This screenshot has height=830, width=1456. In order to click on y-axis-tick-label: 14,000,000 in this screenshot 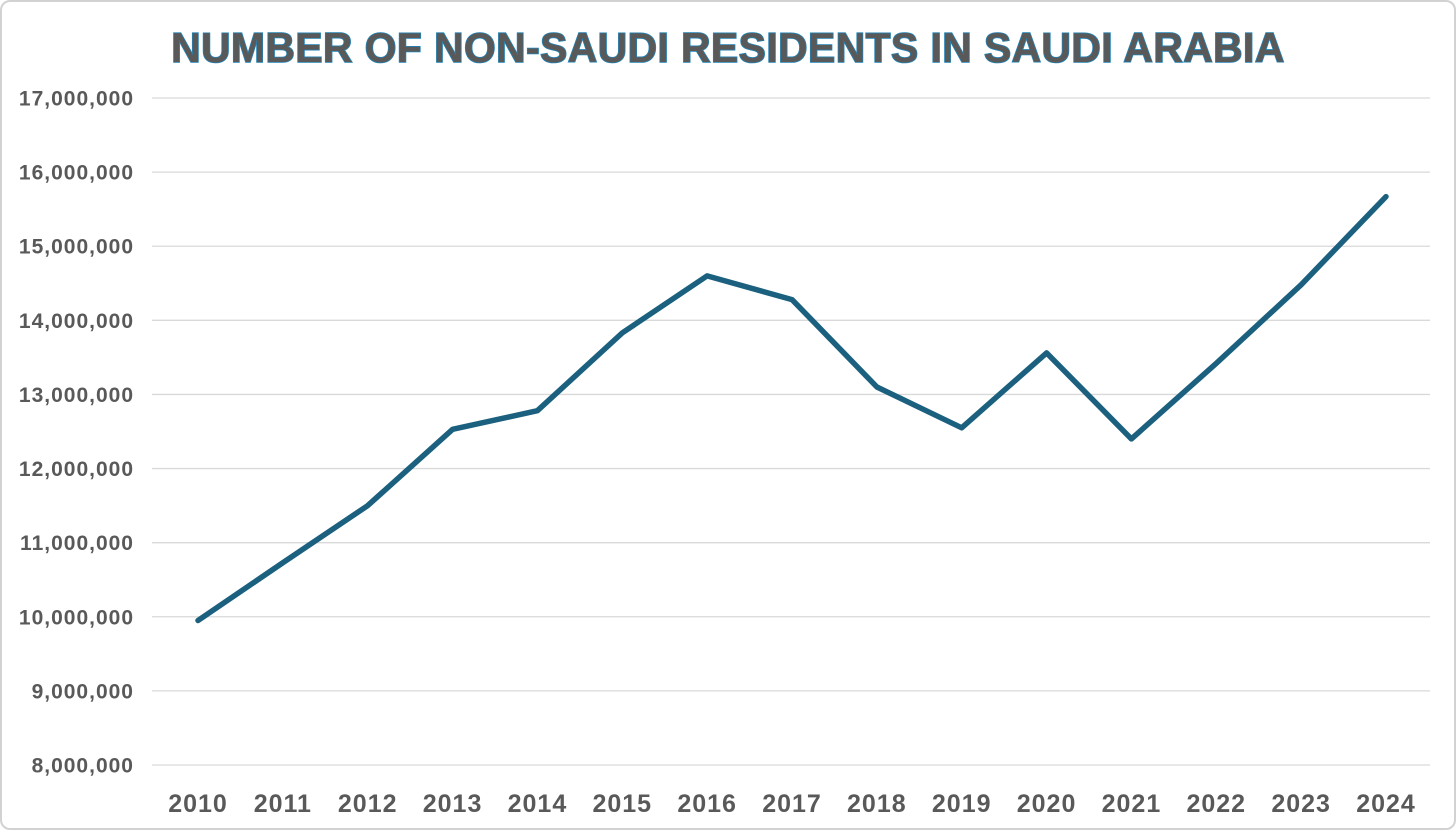, I will do `click(76, 321)`.